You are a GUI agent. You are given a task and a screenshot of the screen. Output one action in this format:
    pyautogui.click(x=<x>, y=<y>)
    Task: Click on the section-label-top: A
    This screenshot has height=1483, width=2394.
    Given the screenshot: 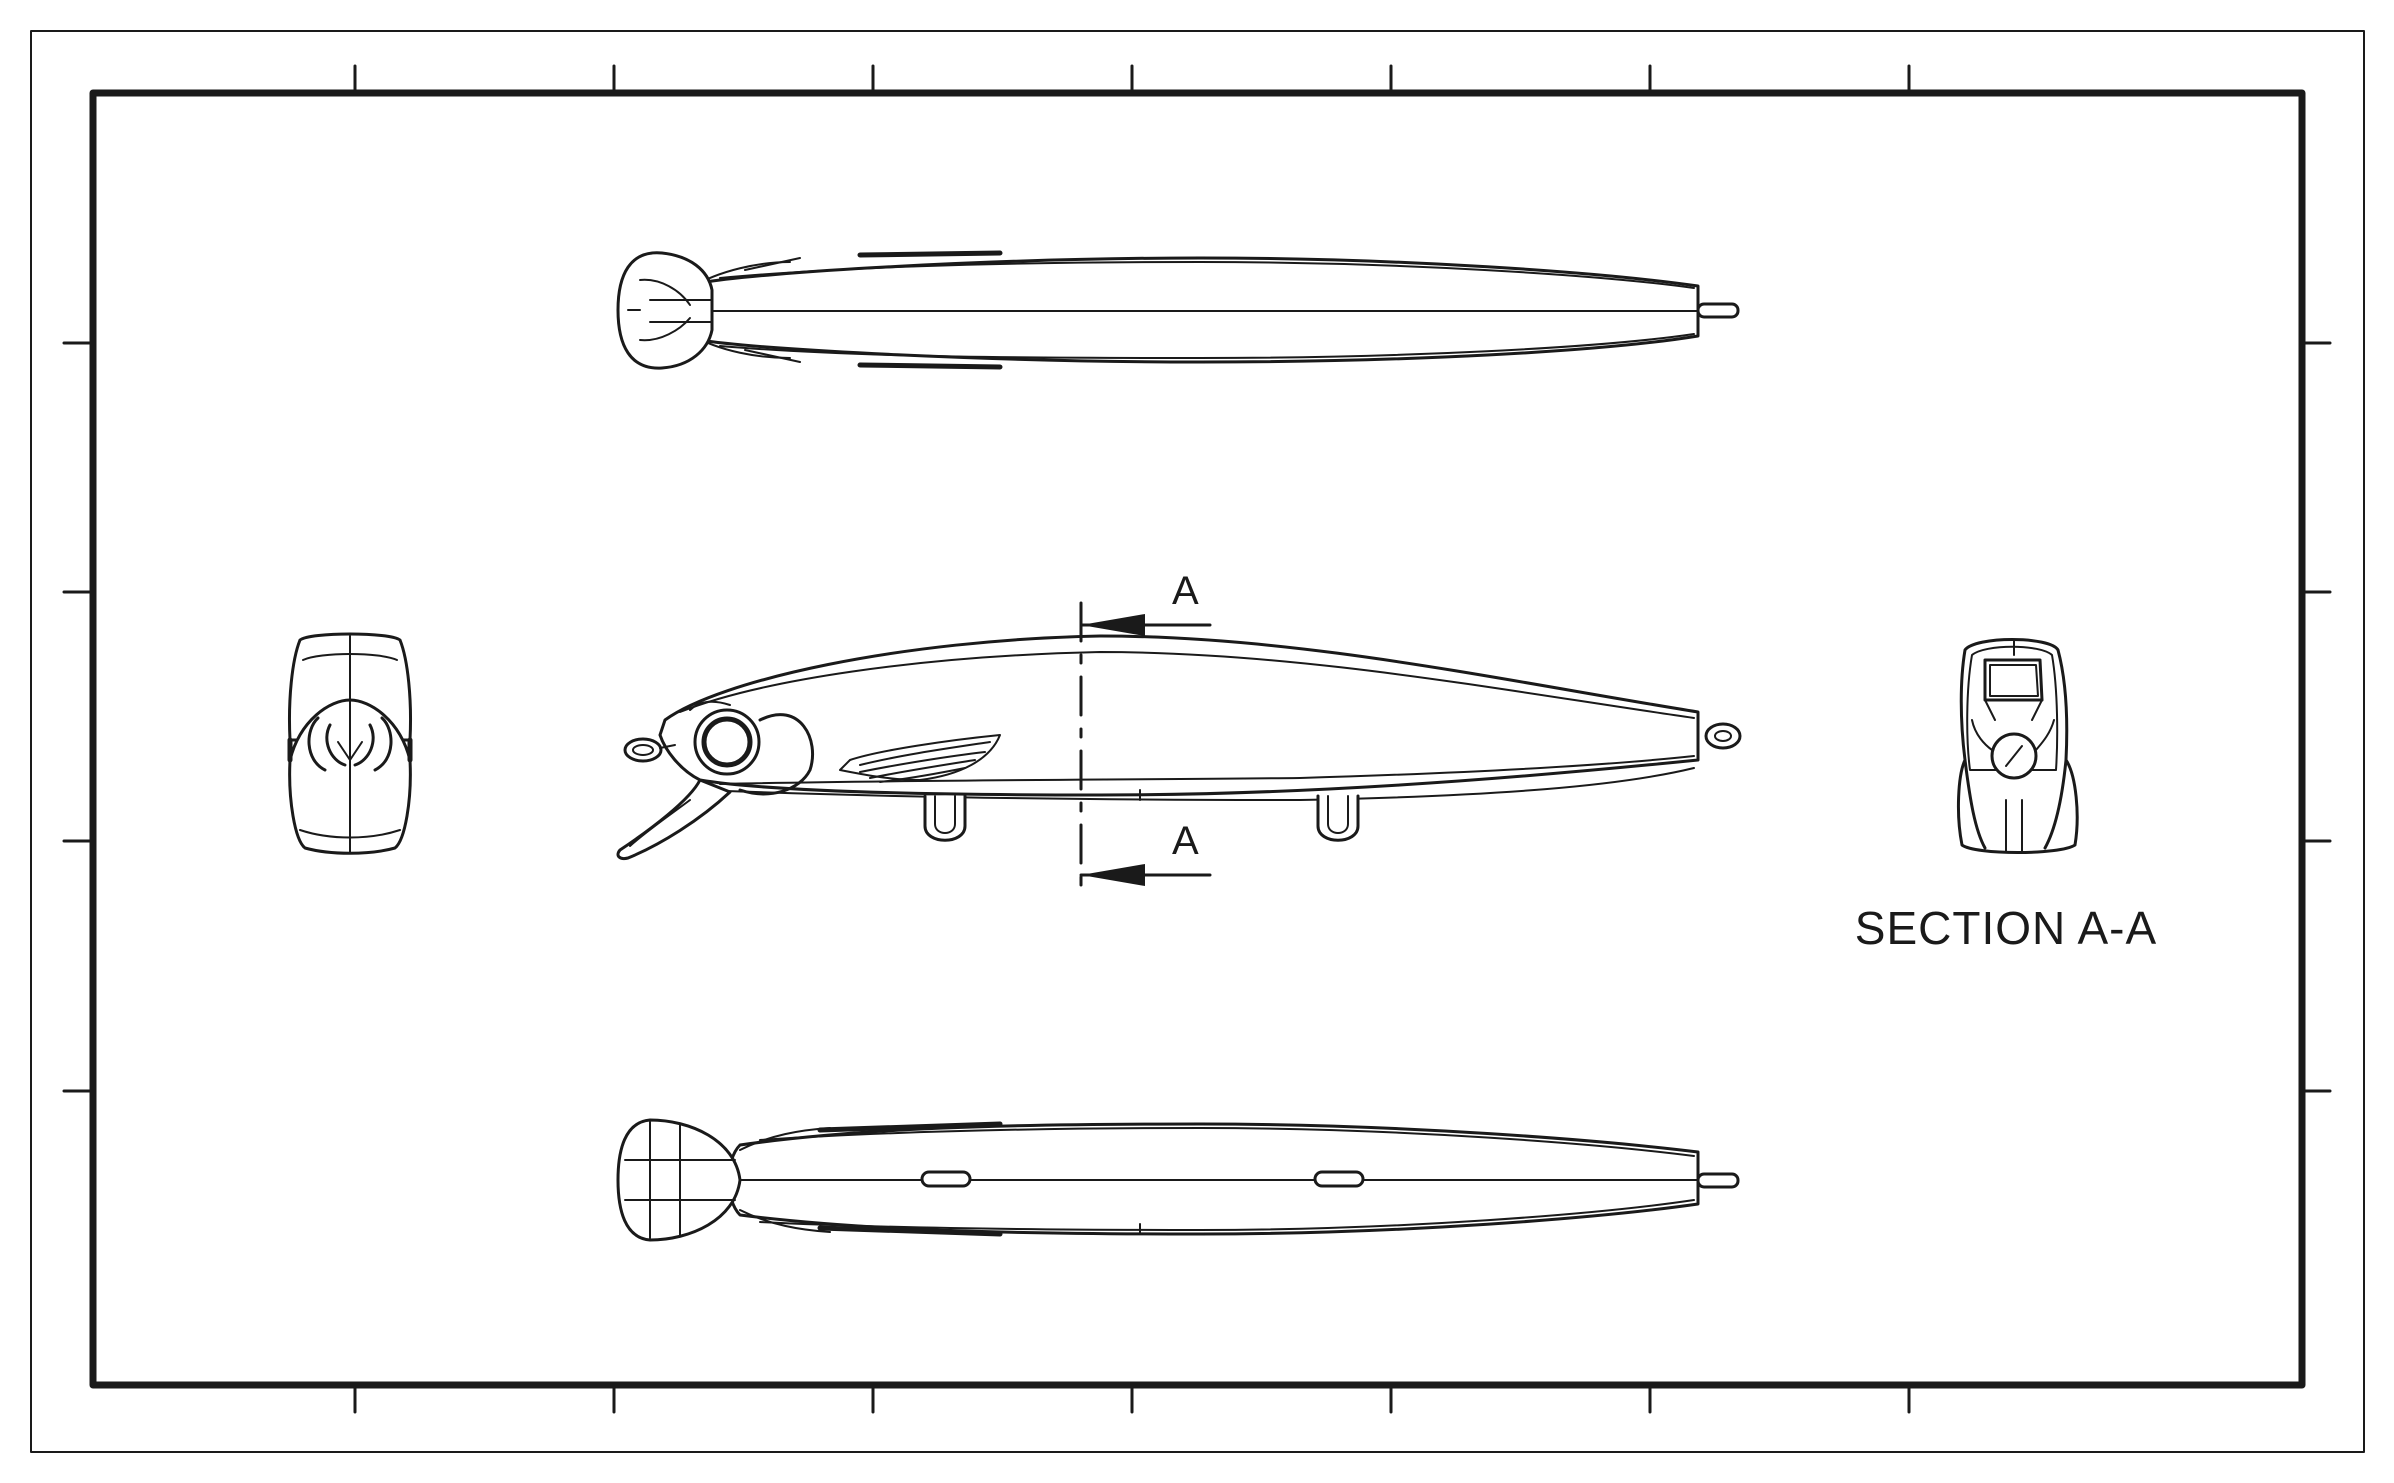 What is the action you would take?
    pyautogui.click(x=1185, y=591)
    